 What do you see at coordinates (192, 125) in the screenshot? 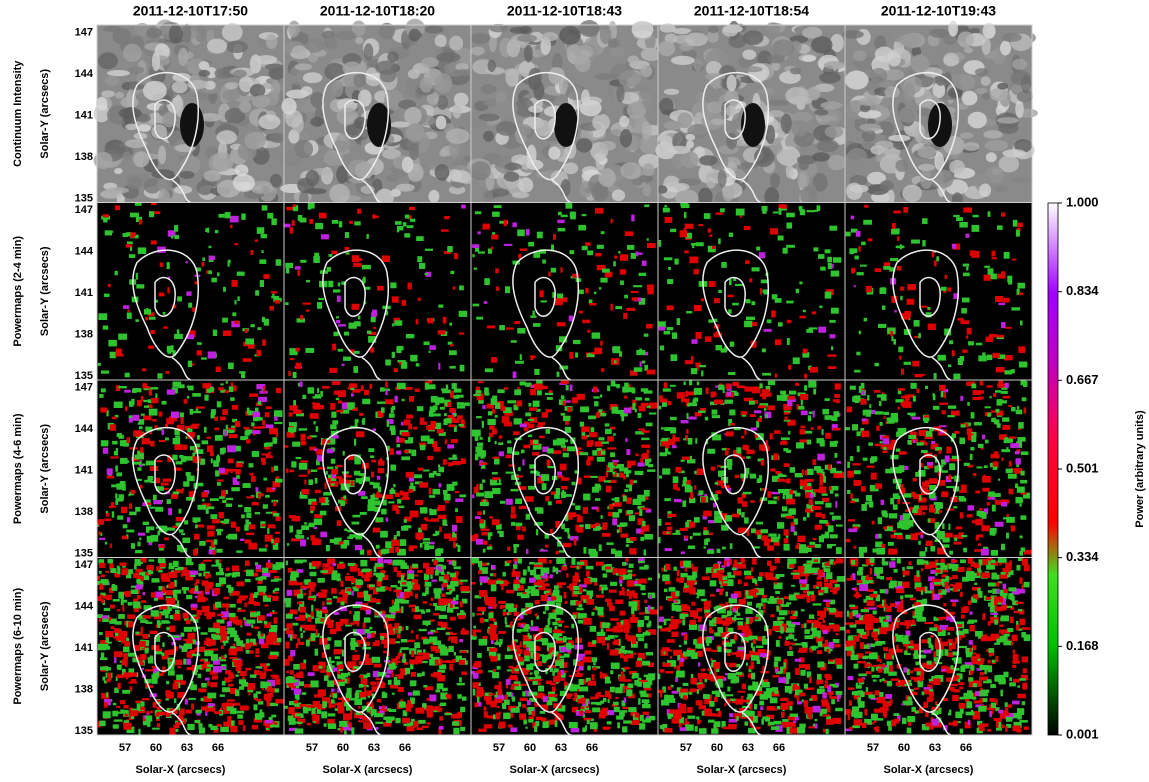
I see `dark-pore` at bounding box center [192, 125].